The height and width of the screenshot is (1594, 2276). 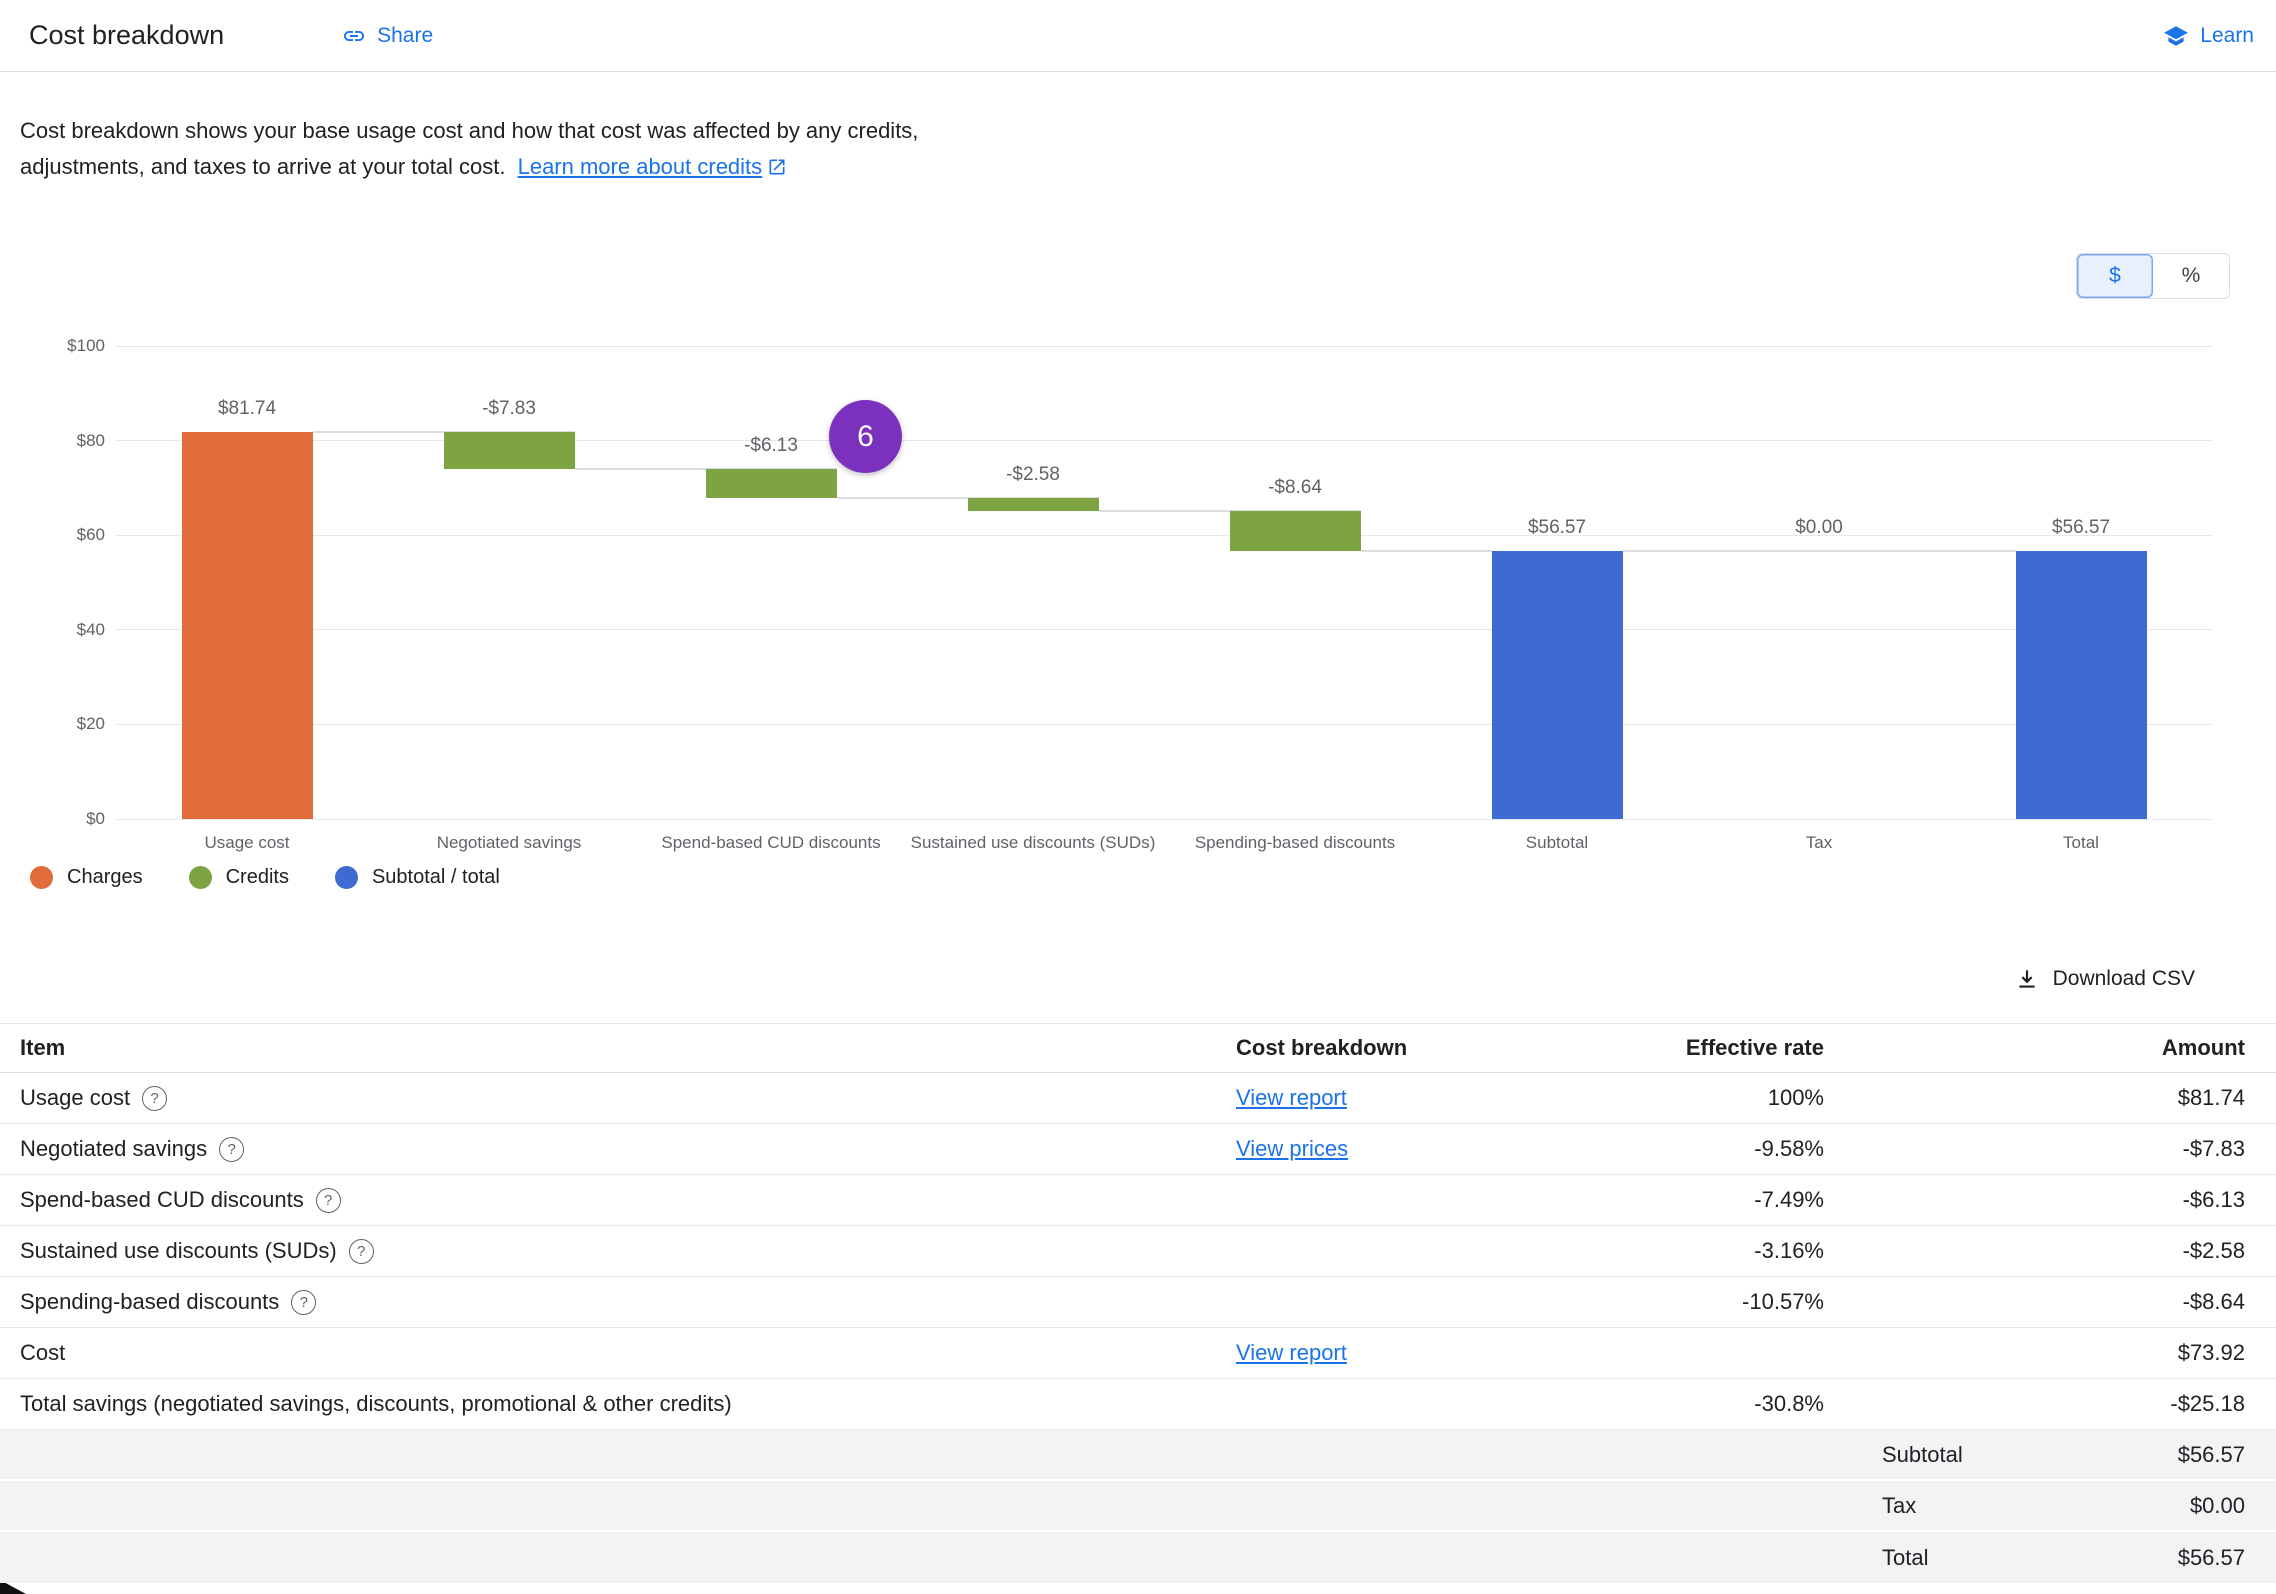 What do you see at coordinates (1033, 842) in the screenshot?
I see `x-axis-label: Sustained use discounts (SUDs)` at bounding box center [1033, 842].